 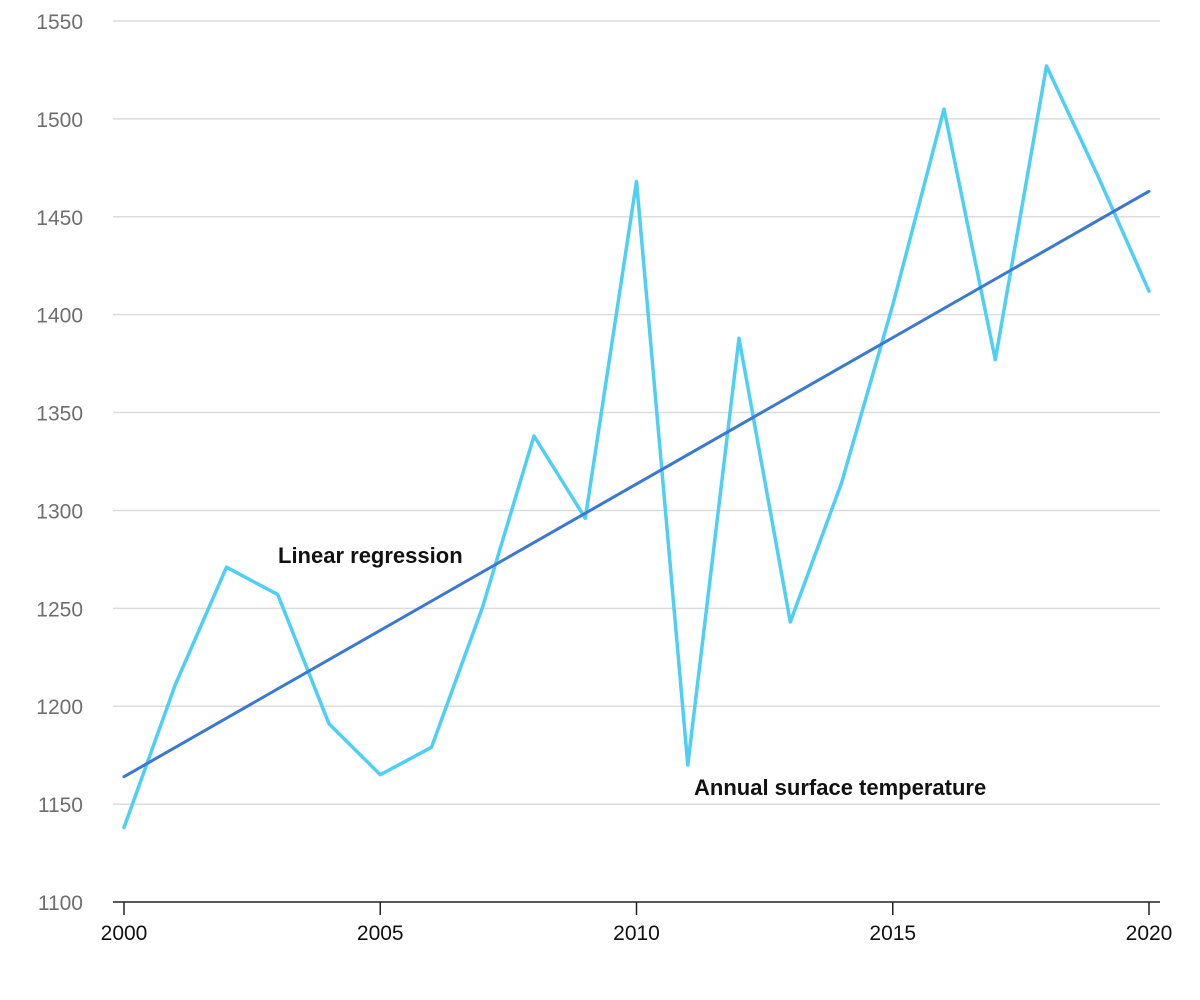 What do you see at coordinates (124, 933) in the screenshot?
I see `x-tick-label: 2000` at bounding box center [124, 933].